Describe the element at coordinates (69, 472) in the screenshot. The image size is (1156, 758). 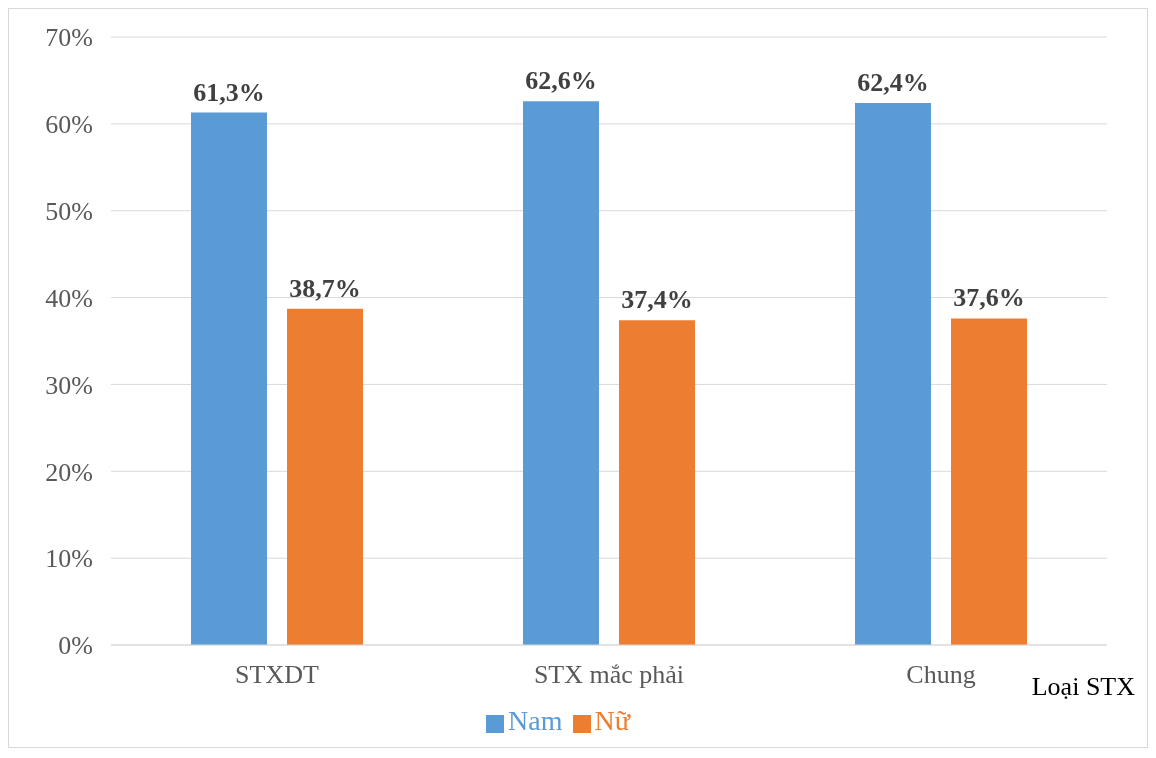
I see `y-tick-label: 20%` at that location.